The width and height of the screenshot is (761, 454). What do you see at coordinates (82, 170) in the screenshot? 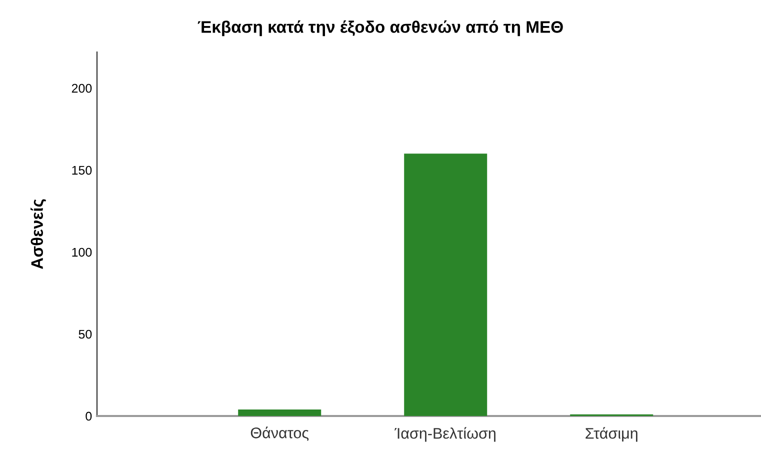
I see `y-tick-label: 150` at bounding box center [82, 170].